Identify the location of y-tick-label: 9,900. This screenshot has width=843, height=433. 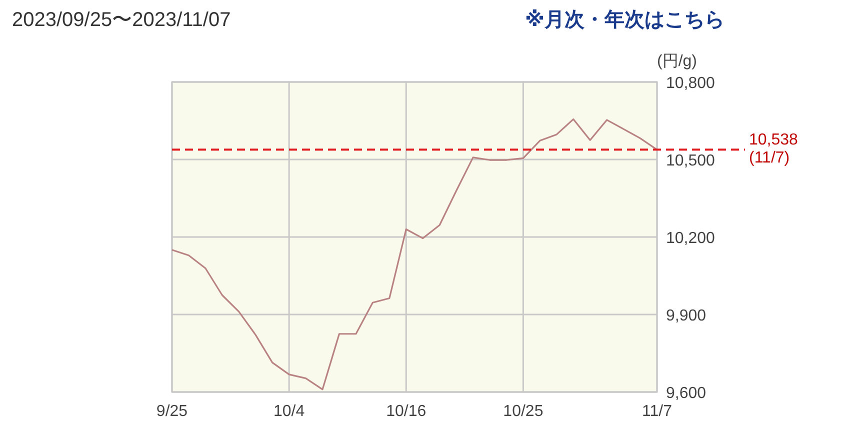
(686, 316).